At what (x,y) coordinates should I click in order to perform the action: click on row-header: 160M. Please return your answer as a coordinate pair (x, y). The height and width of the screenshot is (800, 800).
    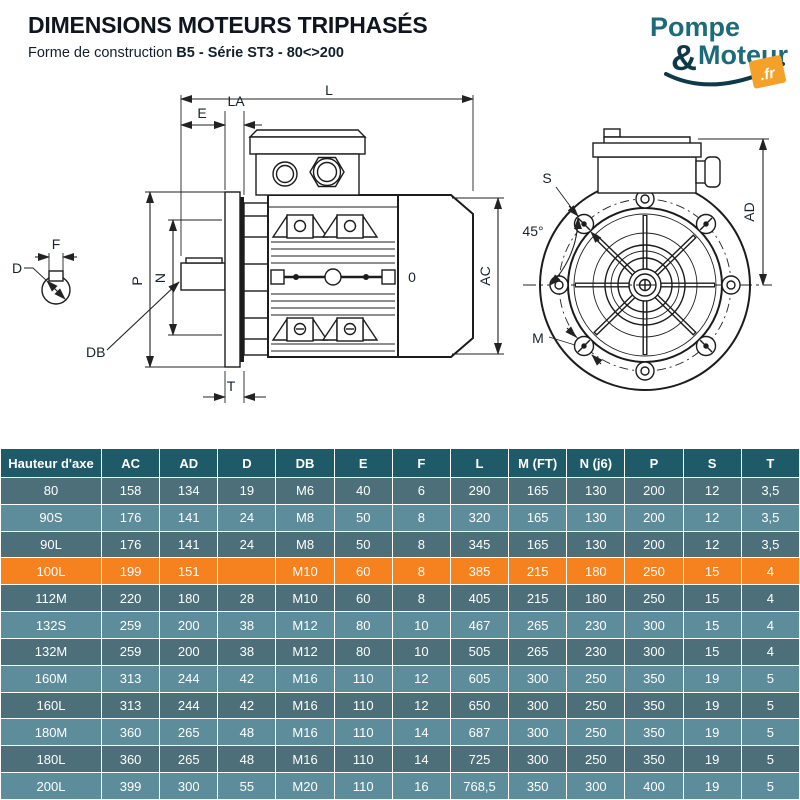
    Looking at the image, I should click on (51, 678).